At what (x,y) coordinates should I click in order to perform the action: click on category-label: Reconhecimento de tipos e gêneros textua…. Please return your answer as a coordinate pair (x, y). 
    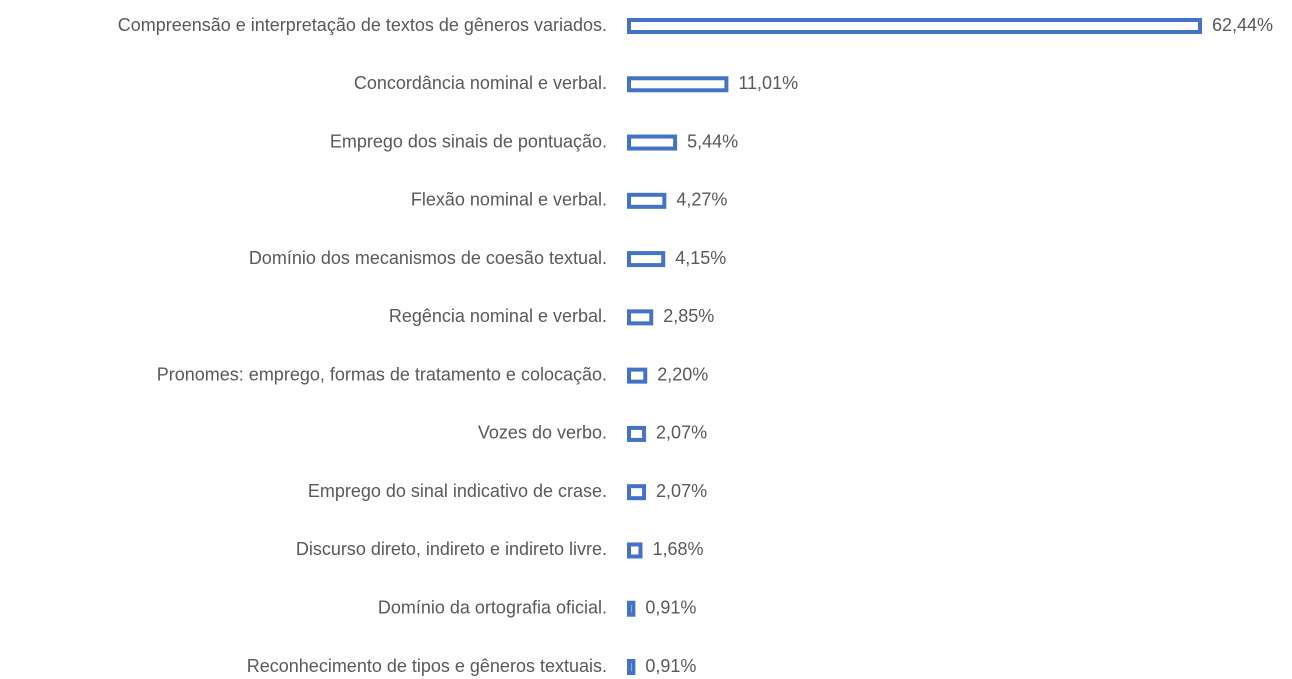
    Looking at the image, I should click on (427, 666).